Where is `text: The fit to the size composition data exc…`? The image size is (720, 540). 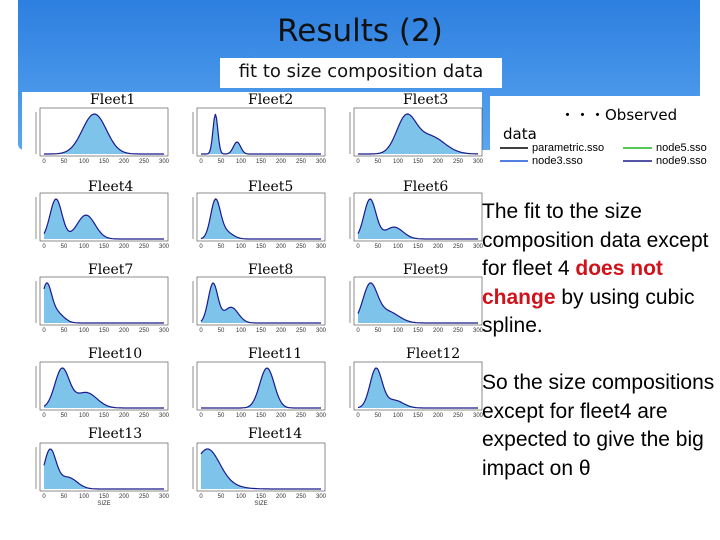 text: The fit to the size composition data exc… is located at coordinates (595, 240).